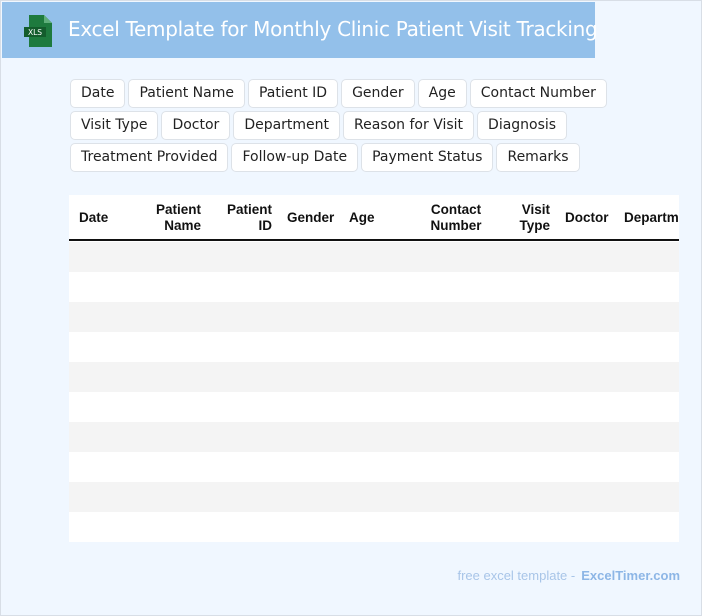 The image size is (702, 616). I want to click on column-header: Patient ID, so click(249, 218).